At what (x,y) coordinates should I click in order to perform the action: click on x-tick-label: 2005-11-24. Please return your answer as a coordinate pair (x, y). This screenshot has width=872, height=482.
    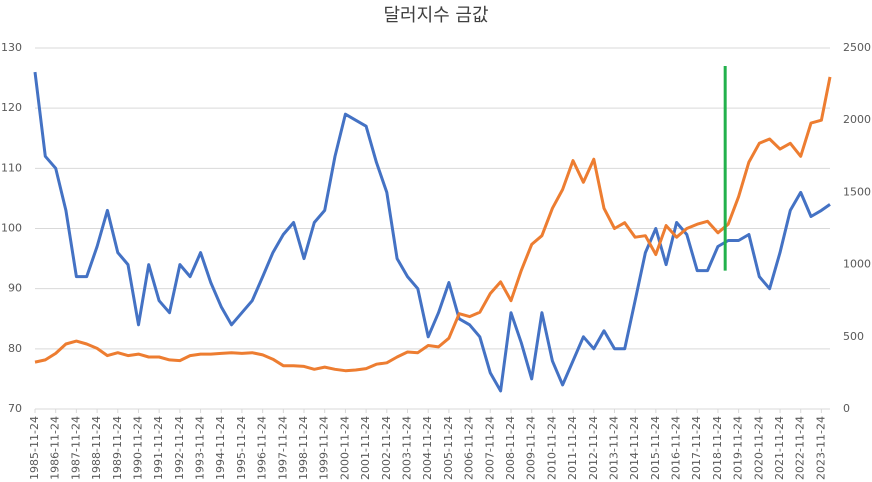
    Looking at the image, I should click on (448, 448).